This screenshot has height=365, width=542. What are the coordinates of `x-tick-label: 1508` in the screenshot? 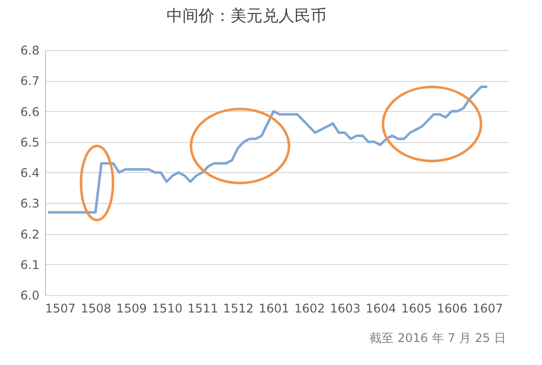 It's located at (96, 309).